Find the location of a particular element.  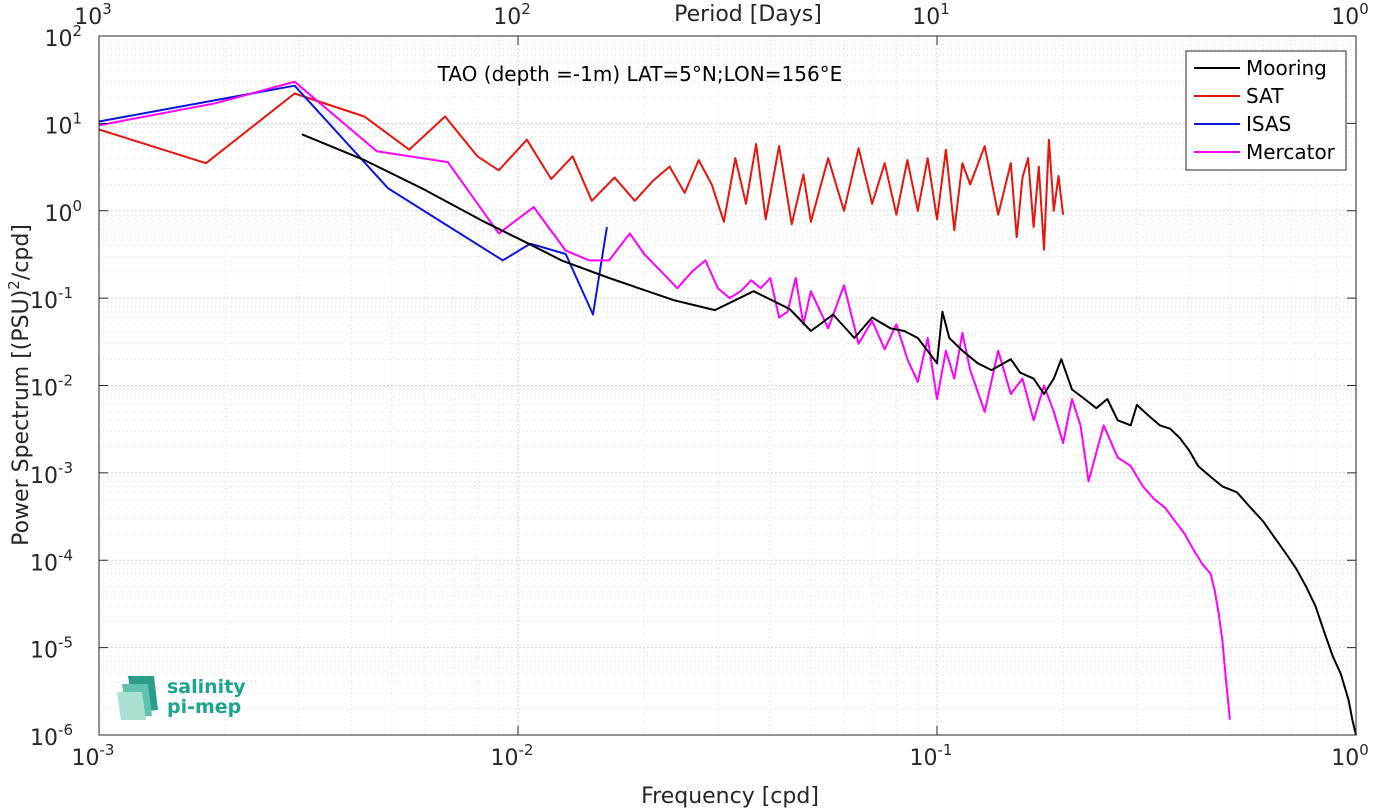

x-tick-label: 10⁰ is located at coordinates (1350, 756).